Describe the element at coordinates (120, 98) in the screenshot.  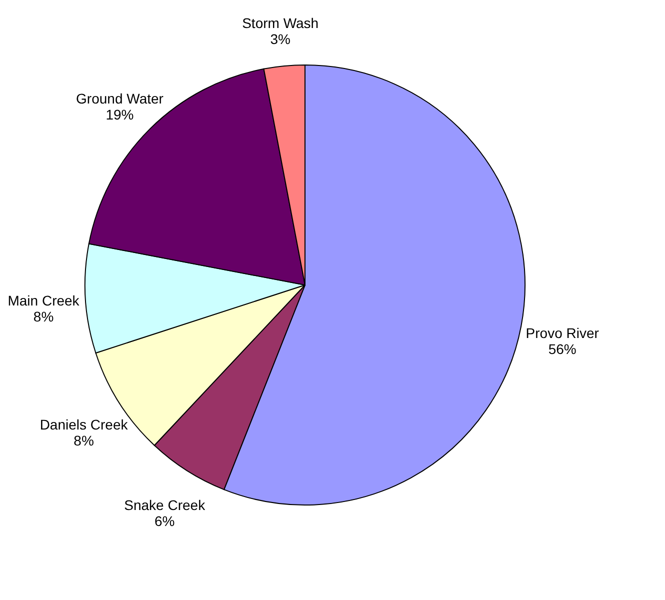
I see `slice-label: Ground Water` at that location.